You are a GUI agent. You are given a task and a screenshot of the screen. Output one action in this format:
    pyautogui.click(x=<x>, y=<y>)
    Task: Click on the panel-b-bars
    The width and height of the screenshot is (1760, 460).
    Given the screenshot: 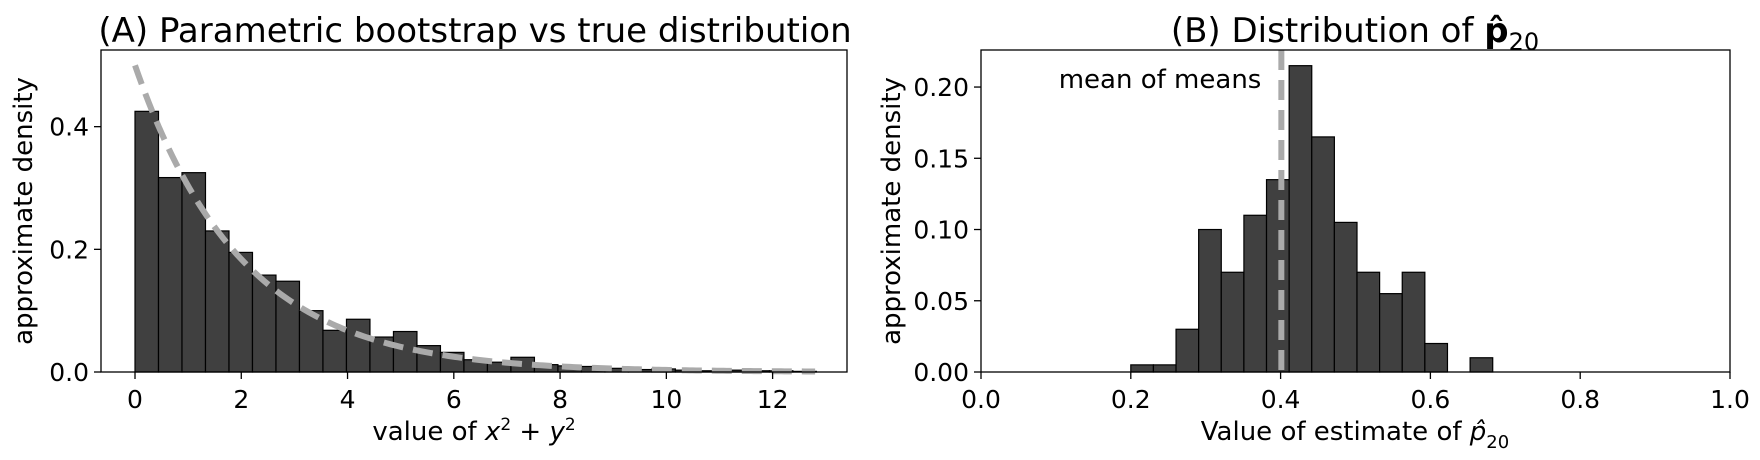 What is the action you would take?
    pyautogui.click(x=1312, y=219)
    